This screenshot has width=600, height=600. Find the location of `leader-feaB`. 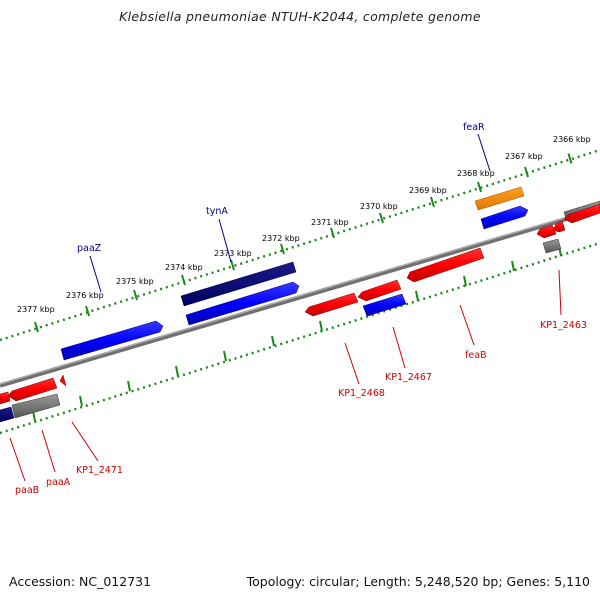

leader-feaB is located at coordinates (467, 325).